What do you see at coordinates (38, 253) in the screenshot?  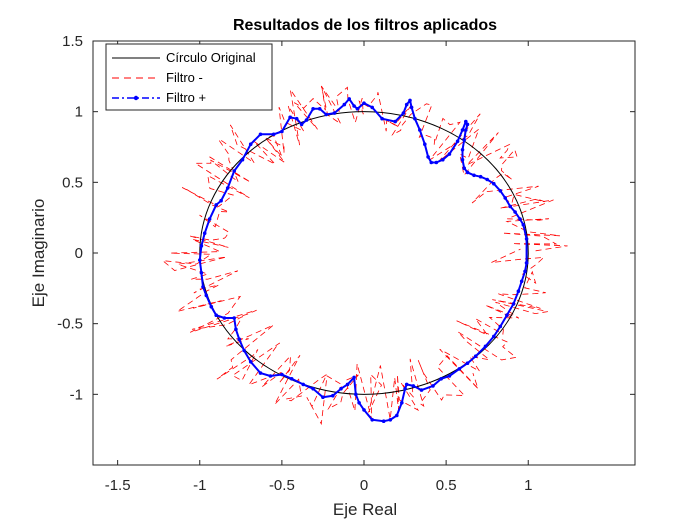 I see `y-axis-label: Eje Imaginario` at bounding box center [38, 253].